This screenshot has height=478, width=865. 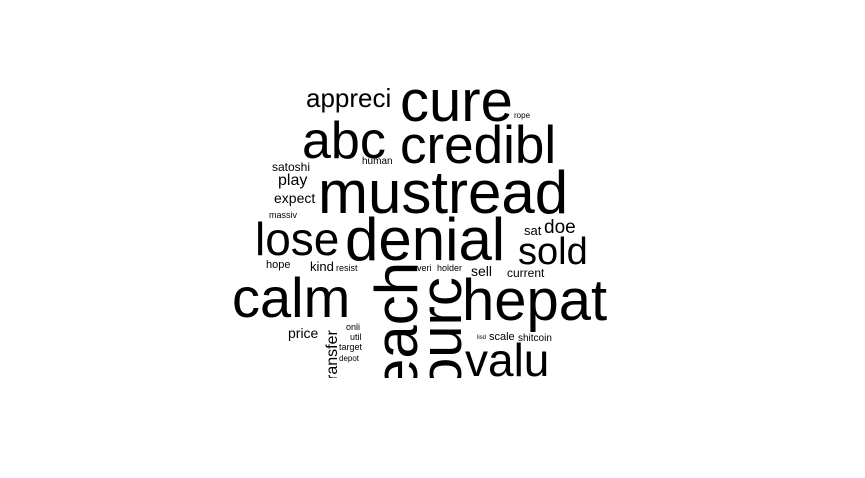 I want to click on word-expect: expect, so click(x=295, y=198).